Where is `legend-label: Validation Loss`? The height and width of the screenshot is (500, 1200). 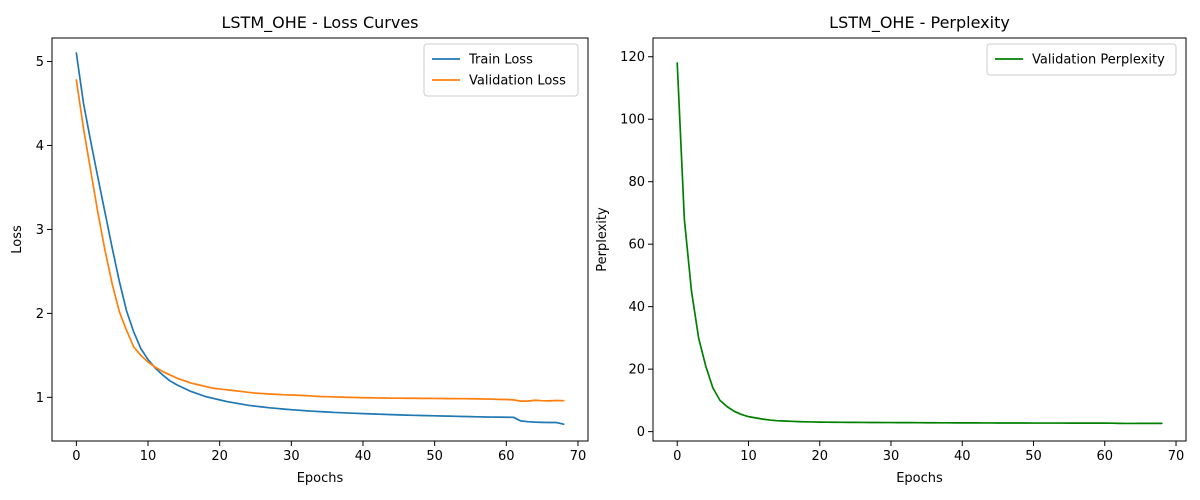 legend-label: Validation Loss is located at coordinates (517, 81).